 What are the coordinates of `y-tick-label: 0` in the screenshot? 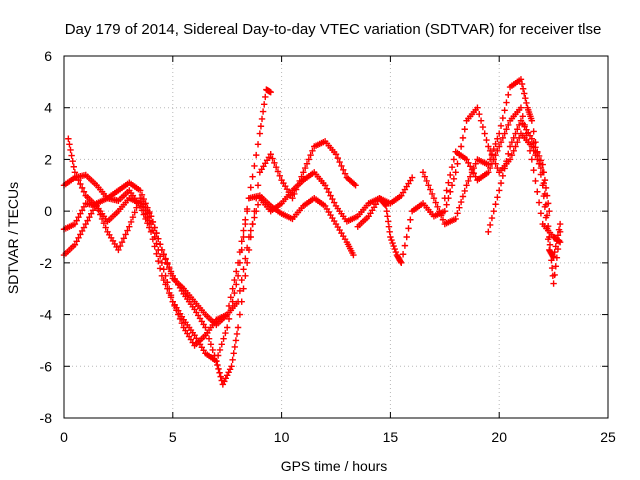 It's located at (48, 211).